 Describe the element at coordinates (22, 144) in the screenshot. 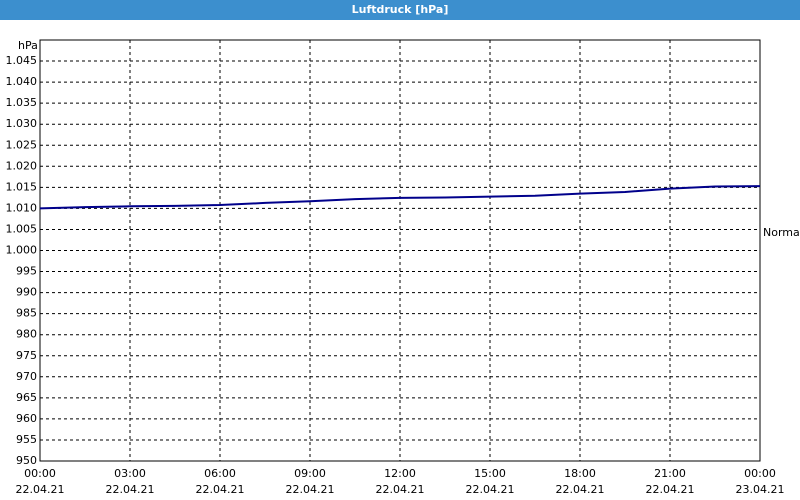

I see `y-tick-label: 1.025` at that location.